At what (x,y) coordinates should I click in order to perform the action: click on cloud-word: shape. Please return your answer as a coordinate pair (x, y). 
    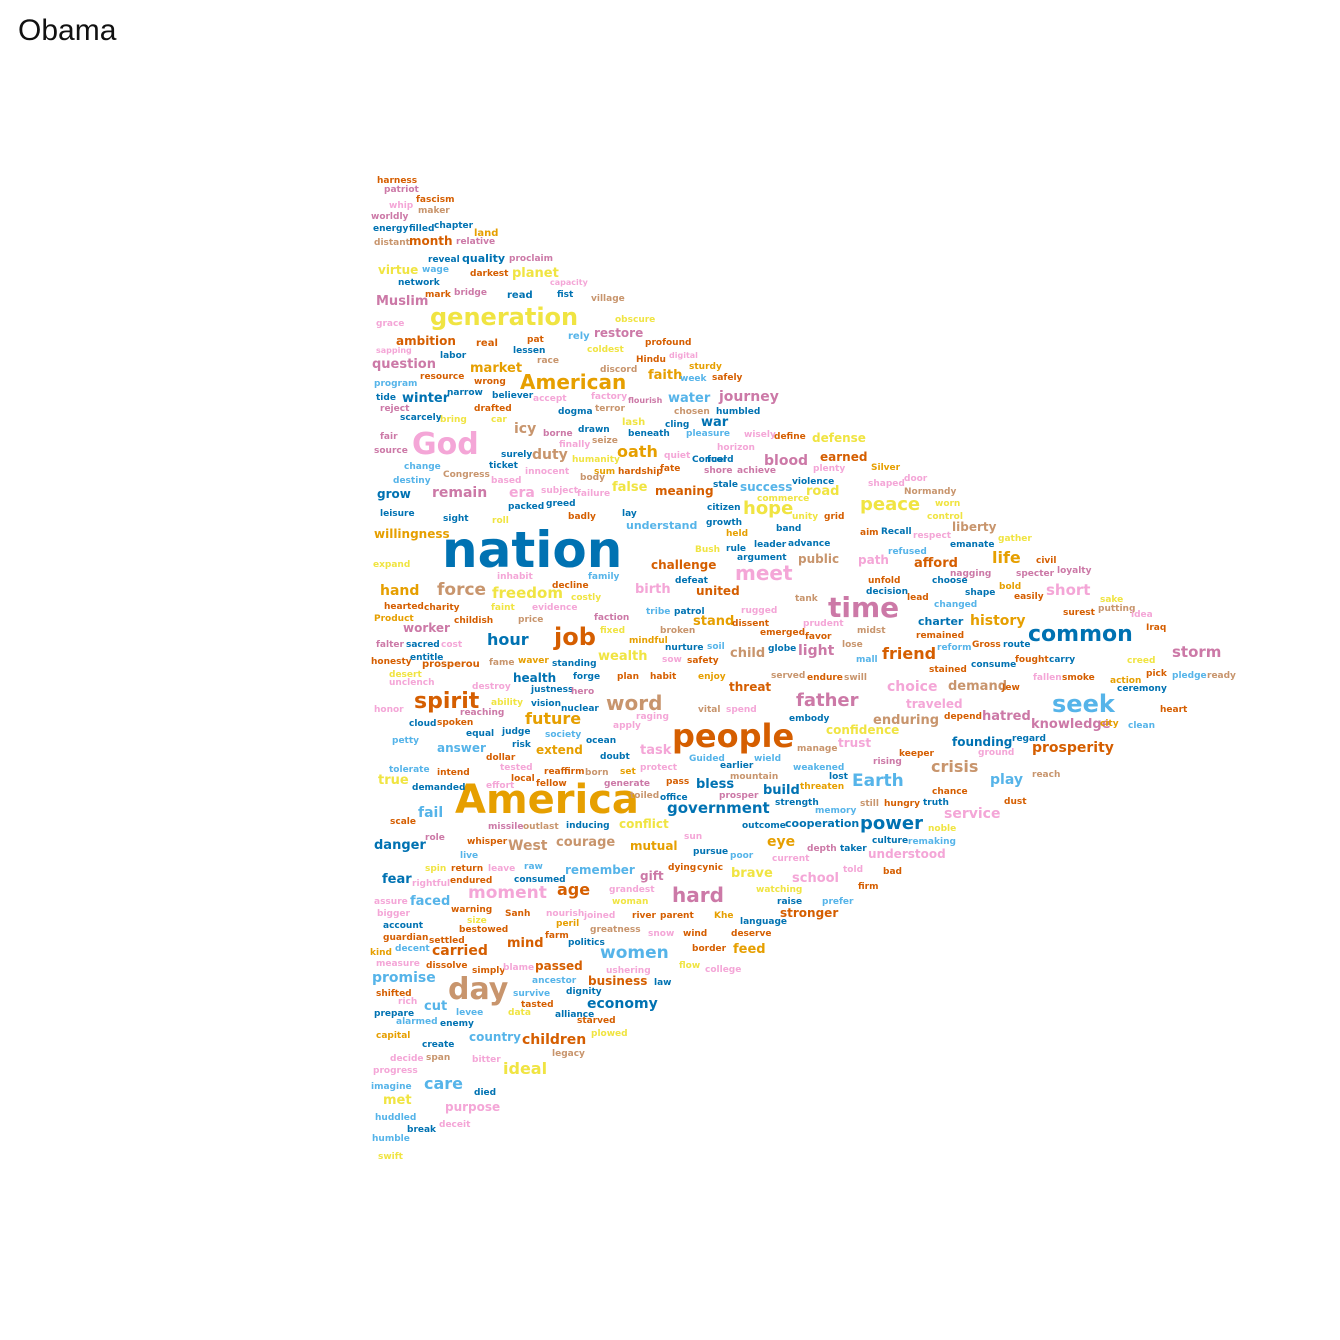
    Looking at the image, I should click on (980, 593).